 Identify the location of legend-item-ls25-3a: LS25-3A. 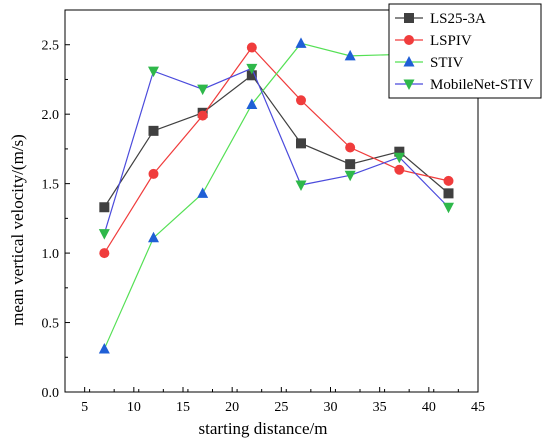
(440, 19).